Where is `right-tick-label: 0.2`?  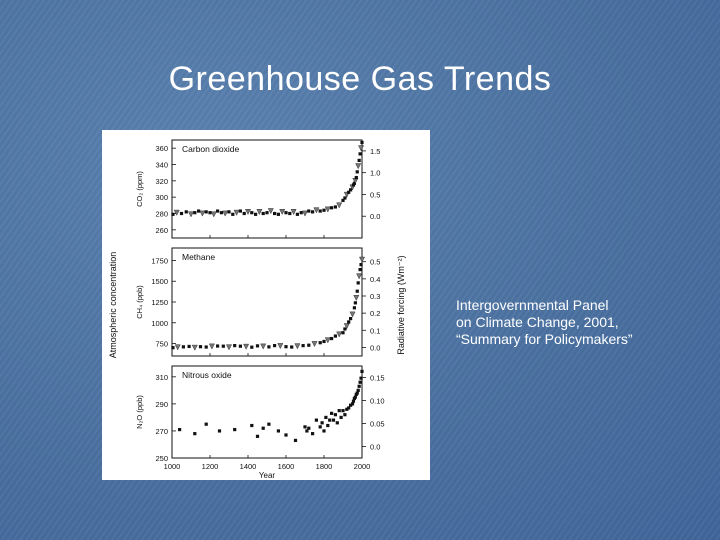 right-tick-label: 0.2 is located at coordinates (375, 313).